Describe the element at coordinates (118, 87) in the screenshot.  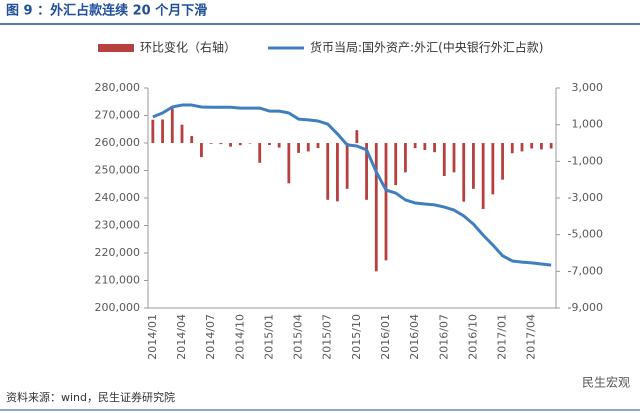
I see `y-tick-label: 280,000` at that location.